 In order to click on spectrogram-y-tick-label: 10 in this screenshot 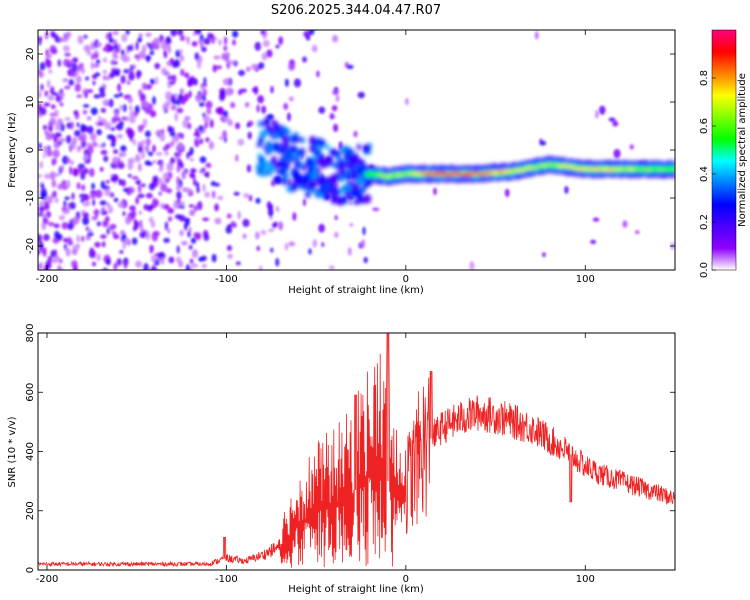, I will do `click(30, 102)`.